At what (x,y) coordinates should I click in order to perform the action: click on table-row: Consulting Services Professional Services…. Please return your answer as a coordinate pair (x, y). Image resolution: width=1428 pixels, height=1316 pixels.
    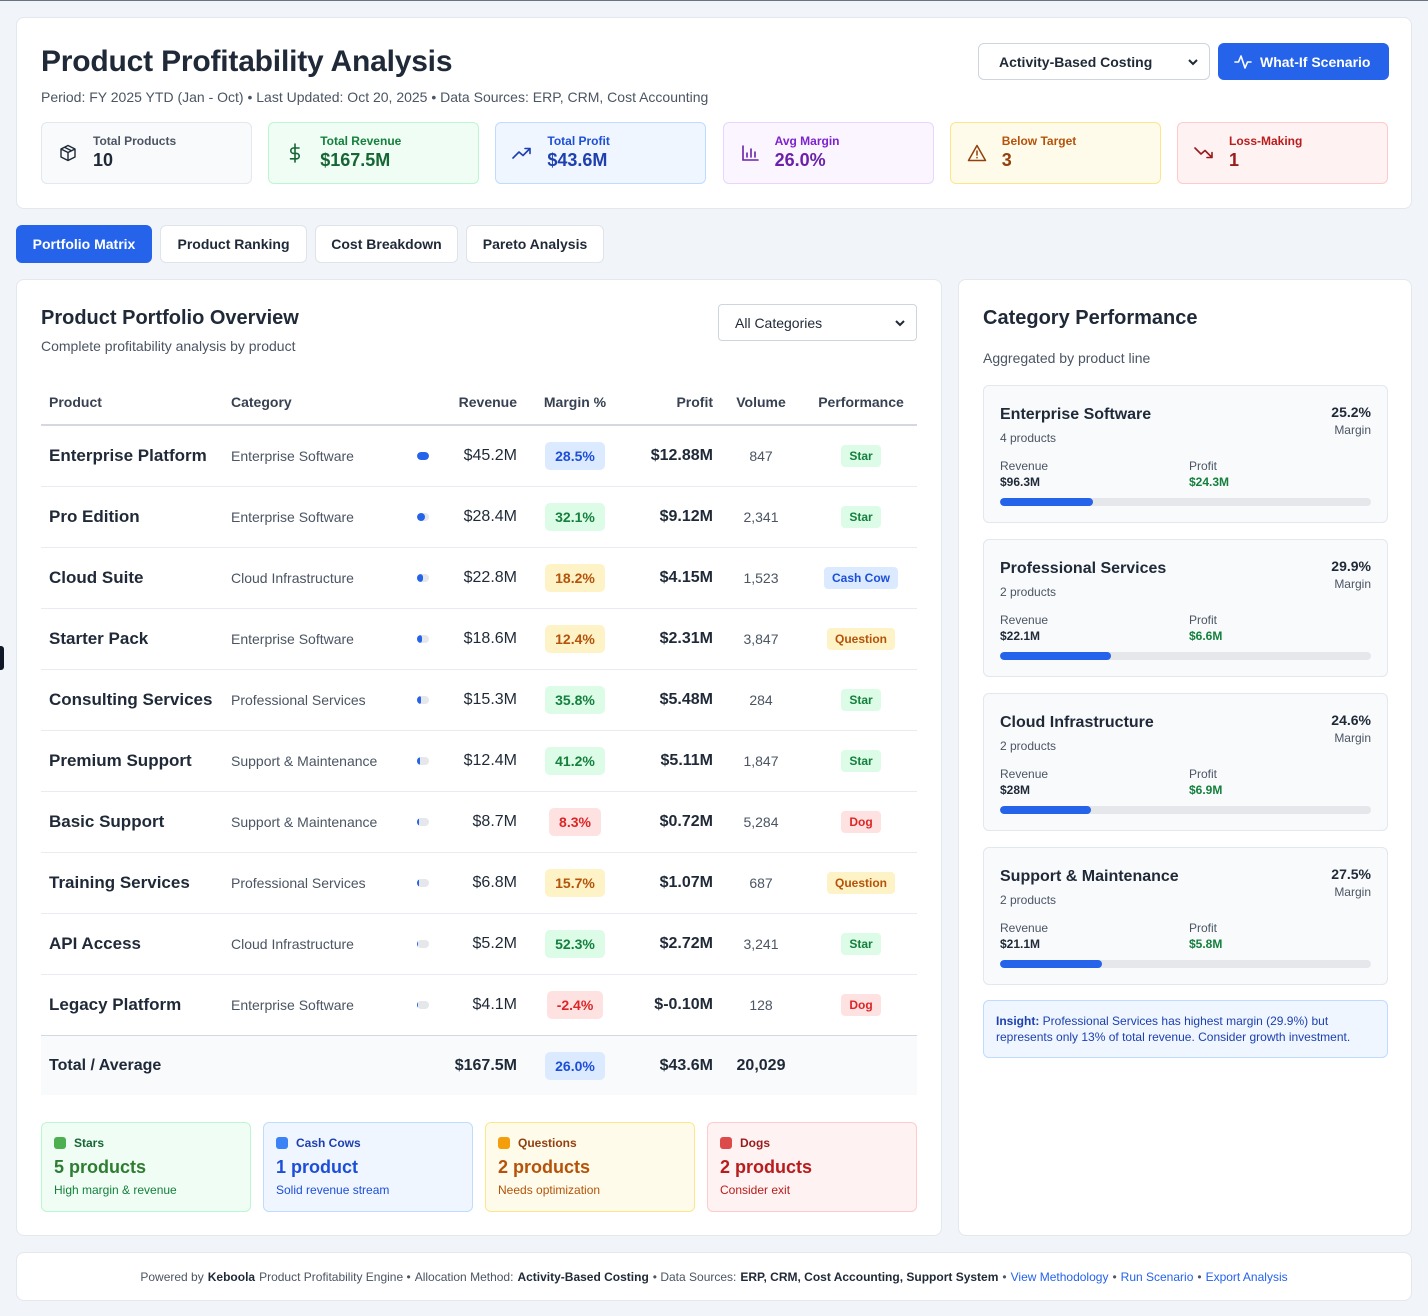
    Looking at the image, I should click on (479, 700).